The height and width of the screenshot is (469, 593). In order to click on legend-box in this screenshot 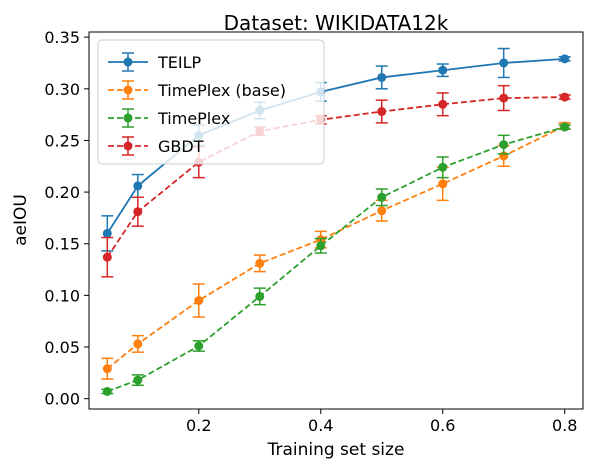, I will do `click(211, 102)`.